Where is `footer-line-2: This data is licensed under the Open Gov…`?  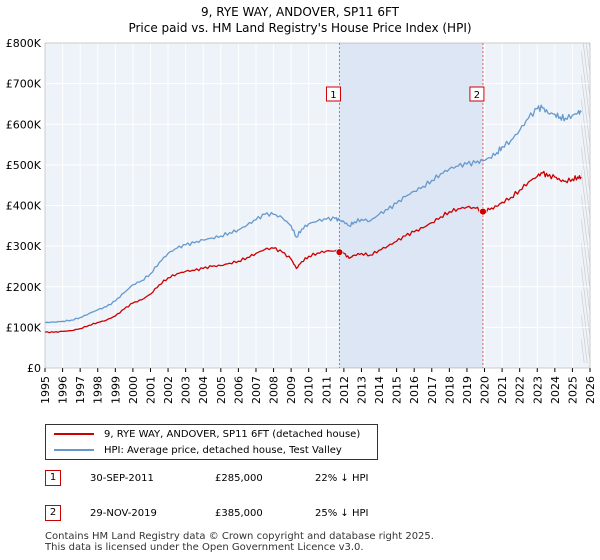
footer-line-2: This data is licensed under the Open Gov… is located at coordinates (204, 547).